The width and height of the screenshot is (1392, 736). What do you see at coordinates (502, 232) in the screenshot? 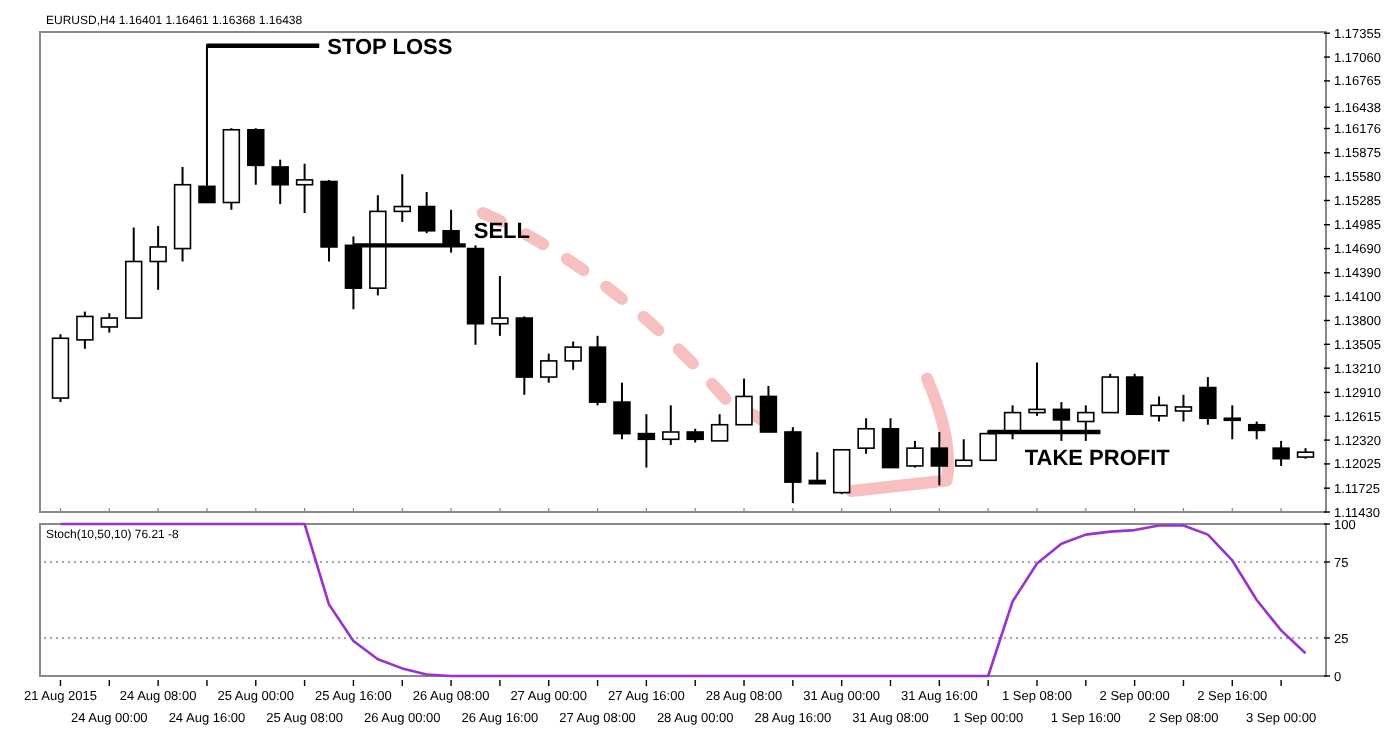
I see `annotation: SELL` at bounding box center [502, 232].